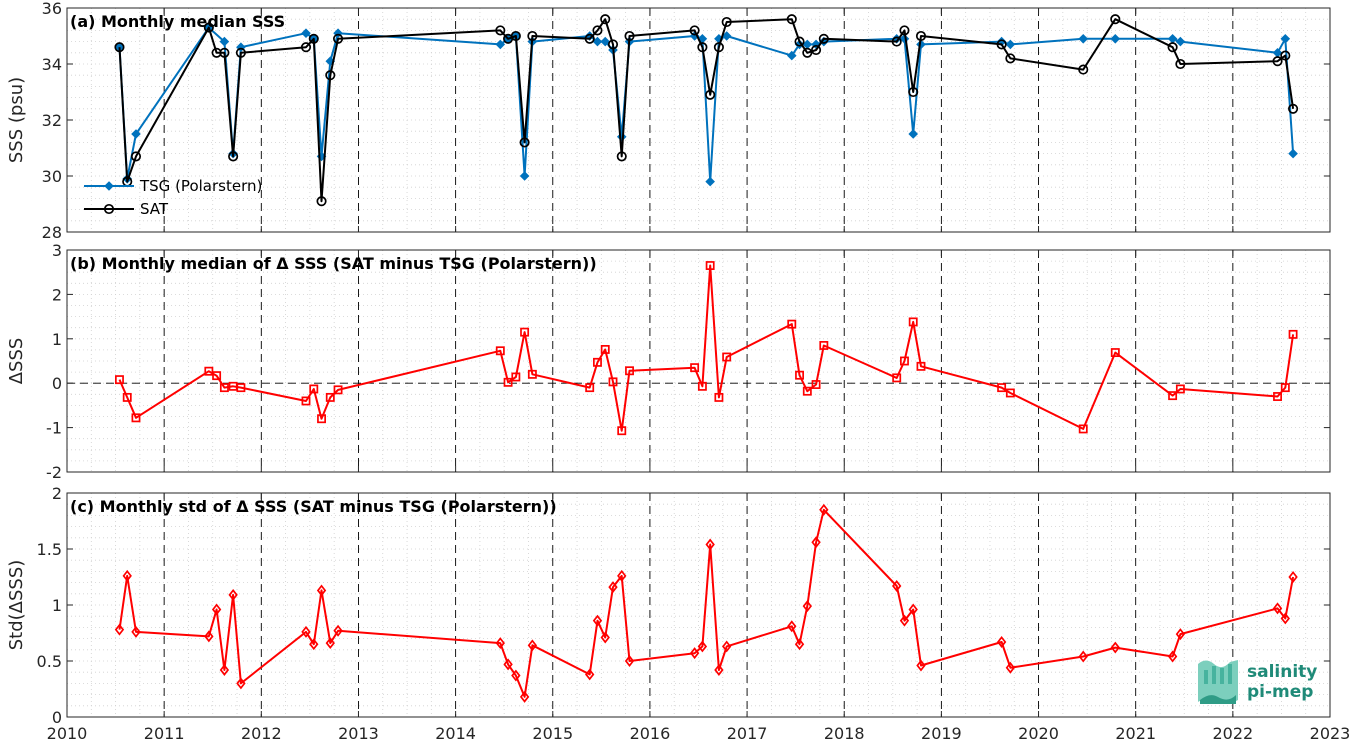 This screenshot has height=745, width=1356. I want to click on x-tick-label: 2017, so click(747, 733).